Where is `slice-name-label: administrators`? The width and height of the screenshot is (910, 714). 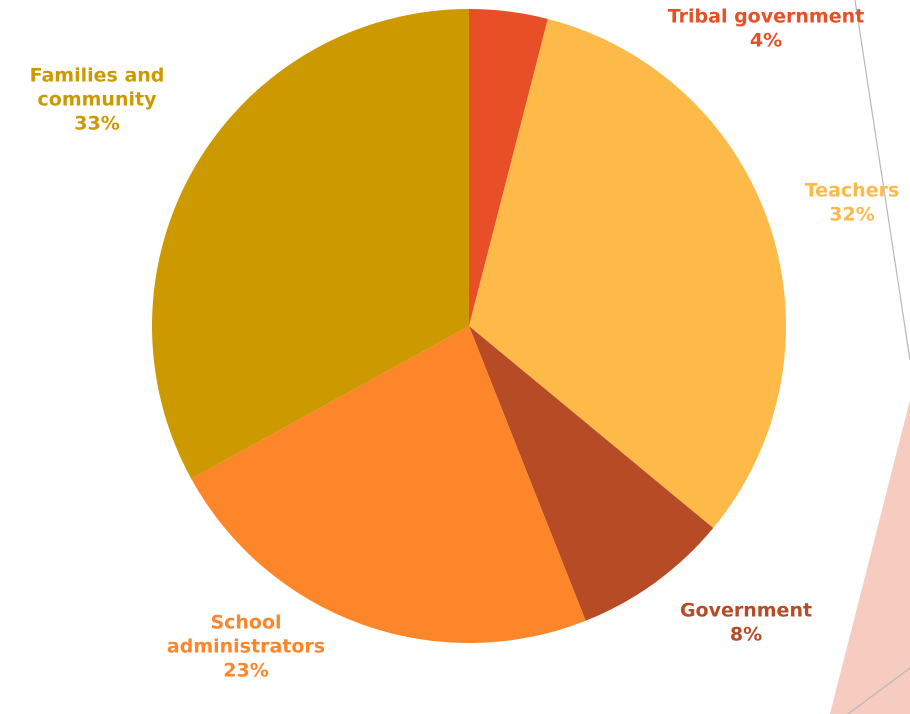 slice-name-label: administrators is located at coordinates (246, 647).